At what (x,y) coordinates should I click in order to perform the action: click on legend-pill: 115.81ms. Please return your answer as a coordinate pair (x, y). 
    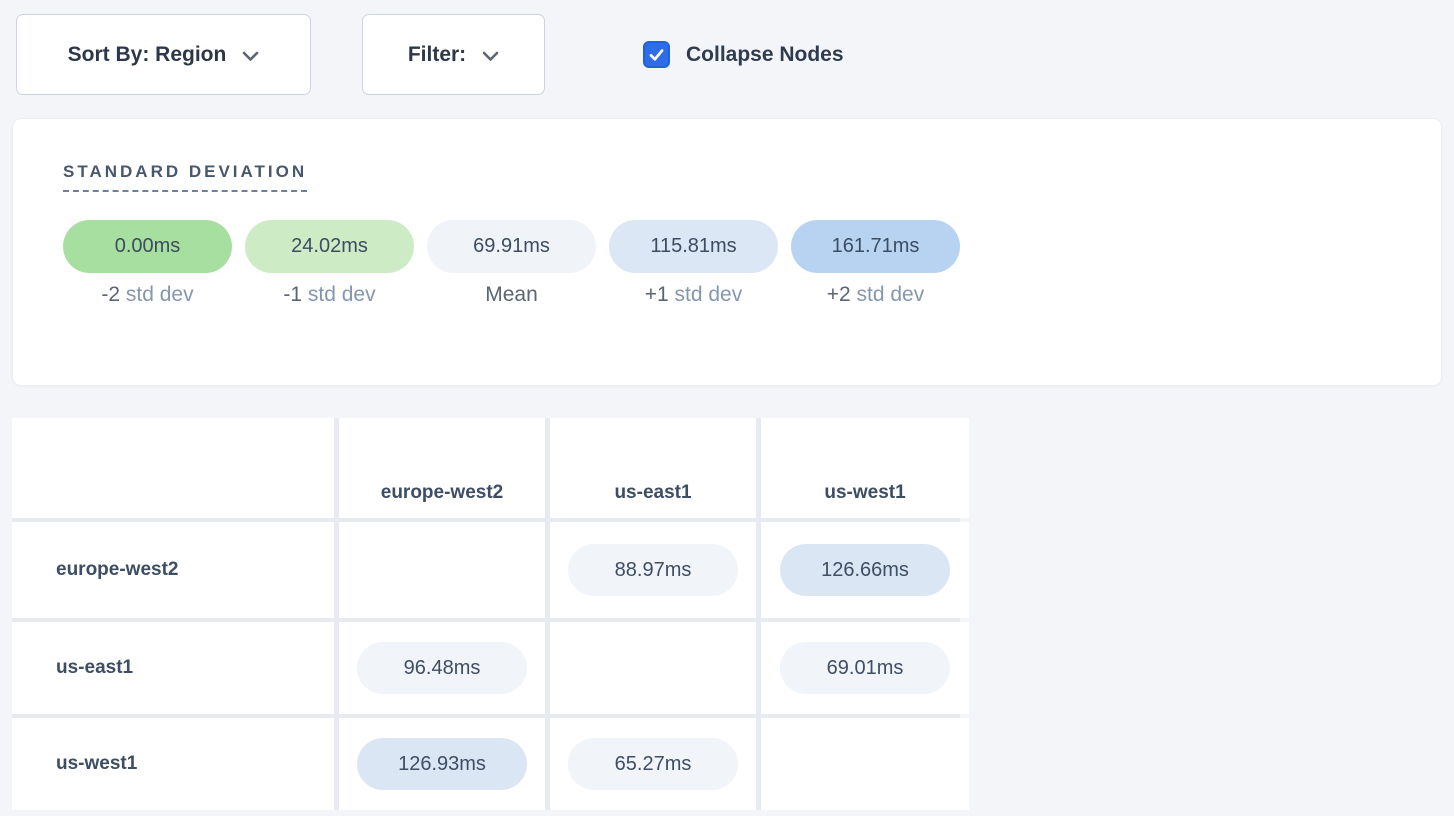
    Looking at the image, I should click on (693, 246).